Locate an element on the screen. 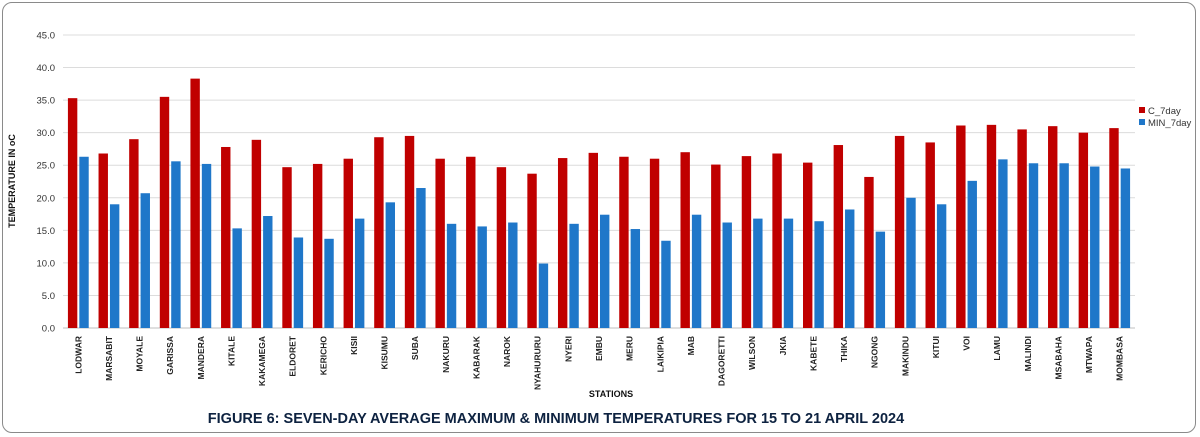 This screenshot has height=437, width=1200. x-tick-label: NYERI is located at coordinates (568, 349).